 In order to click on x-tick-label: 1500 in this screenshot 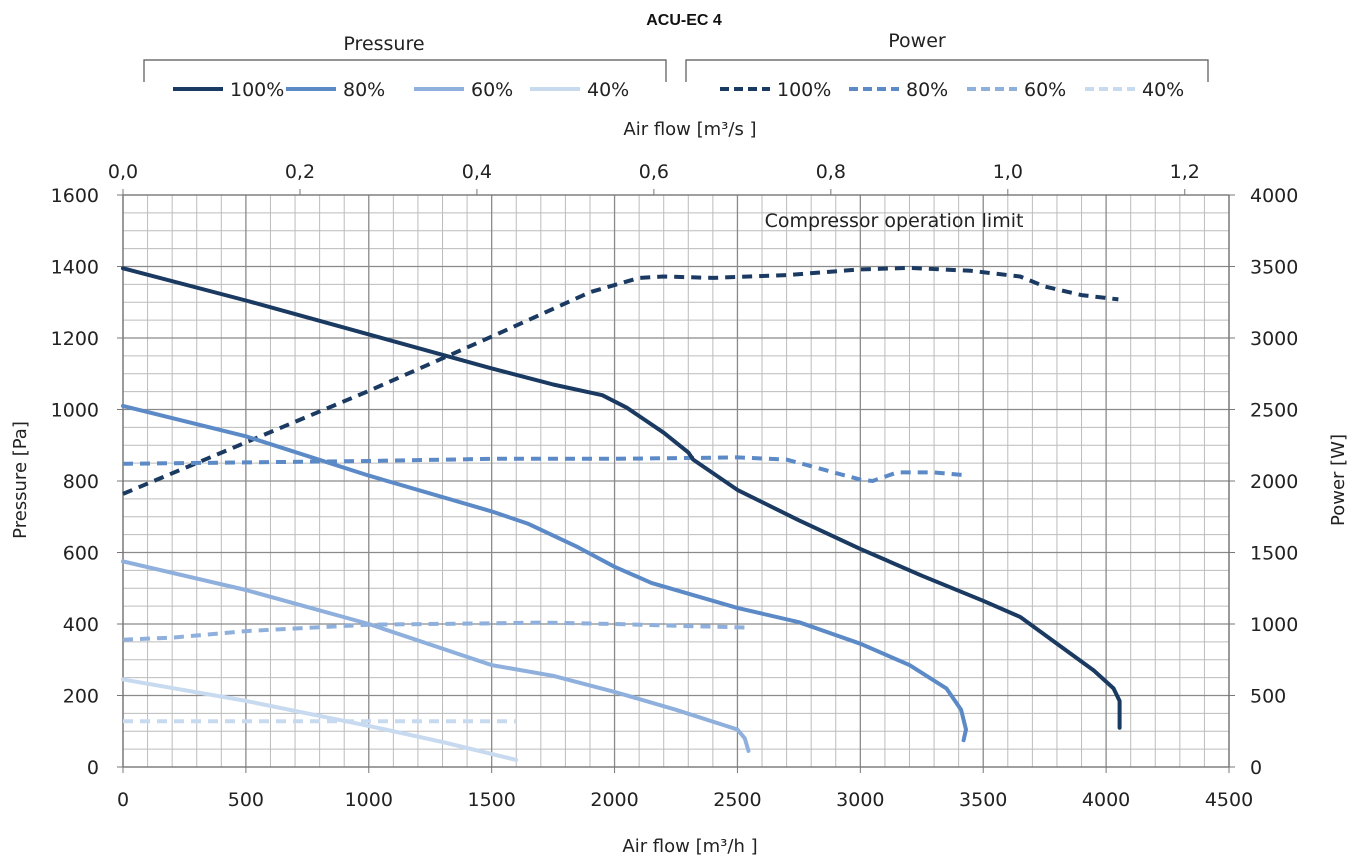, I will do `click(491, 800)`.